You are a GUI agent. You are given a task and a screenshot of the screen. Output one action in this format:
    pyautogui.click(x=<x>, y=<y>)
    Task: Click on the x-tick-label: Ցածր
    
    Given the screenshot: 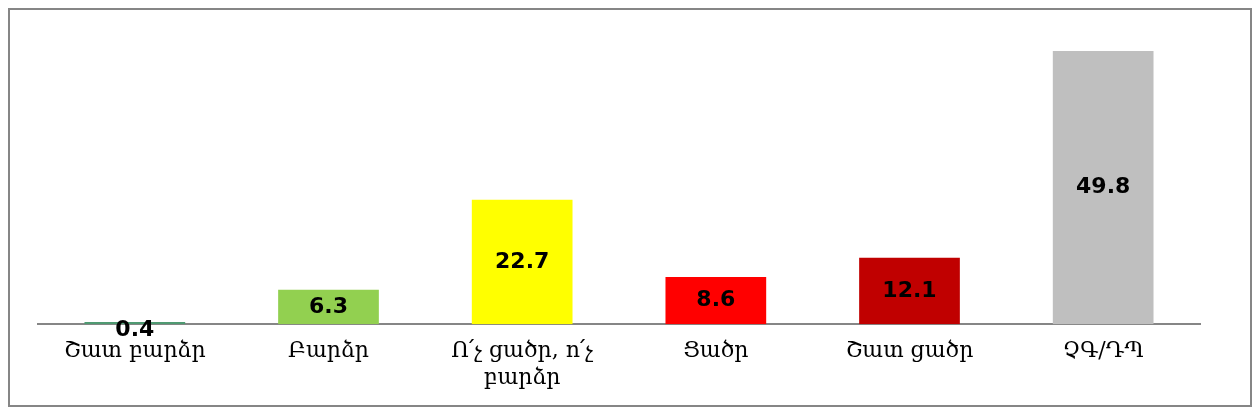 What is the action you would take?
    pyautogui.click(x=716, y=350)
    